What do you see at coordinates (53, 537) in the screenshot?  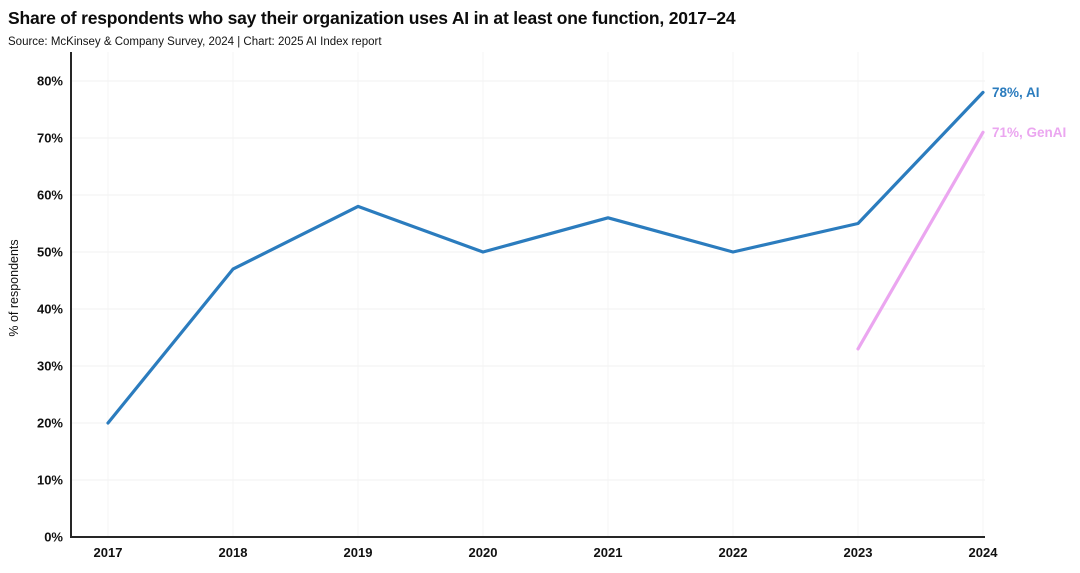 I see `y-tick-label: 0%` at bounding box center [53, 537].